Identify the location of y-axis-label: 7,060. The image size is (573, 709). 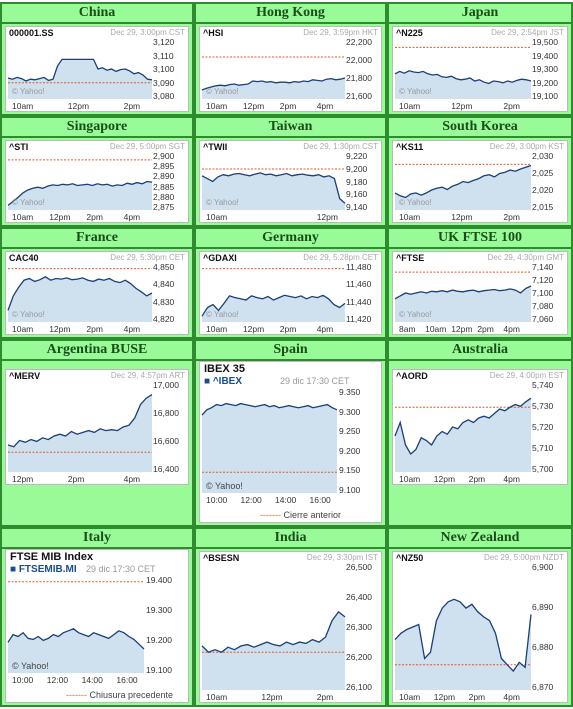
(543, 319).